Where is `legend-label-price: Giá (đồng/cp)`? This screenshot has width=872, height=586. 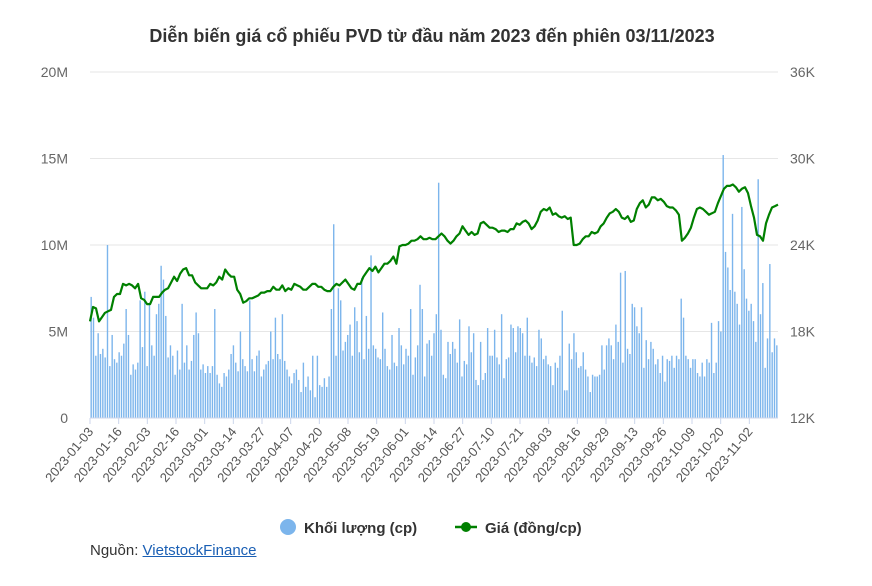
legend-label-price: Giá (đồng/cp) is located at coordinates (533, 528).